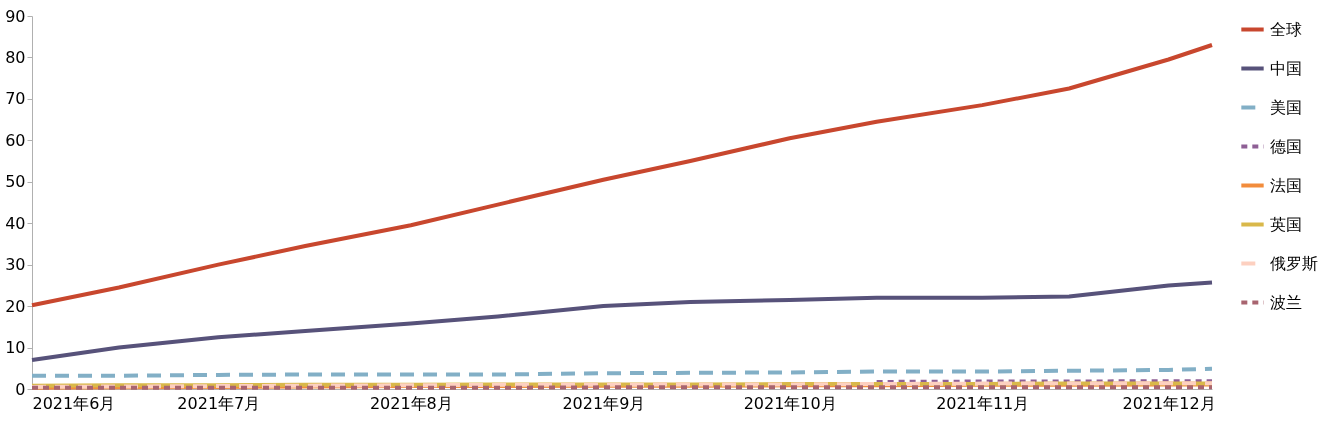  What do you see at coordinates (983, 403) in the screenshot?
I see `x-tick-label: 2021年11月` at bounding box center [983, 403].